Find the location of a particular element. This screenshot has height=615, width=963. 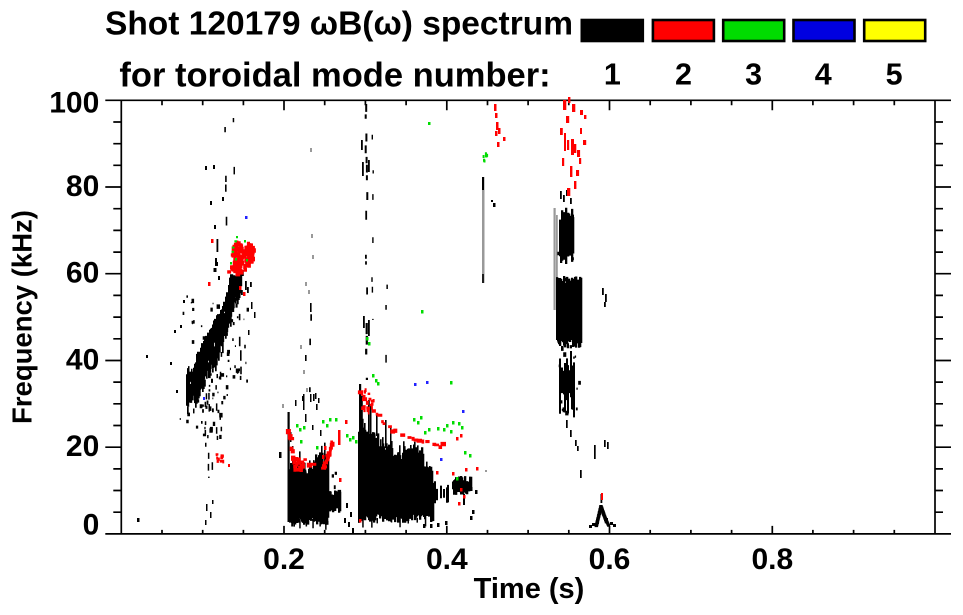

svg-text: 4 is located at coordinates (823, 74).